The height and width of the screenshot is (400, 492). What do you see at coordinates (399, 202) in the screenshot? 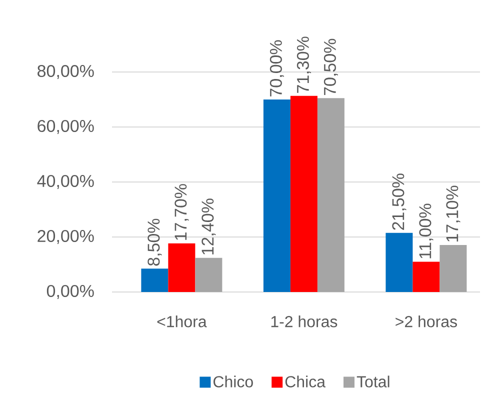
I see `data-label: 21,50%` at bounding box center [399, 202].